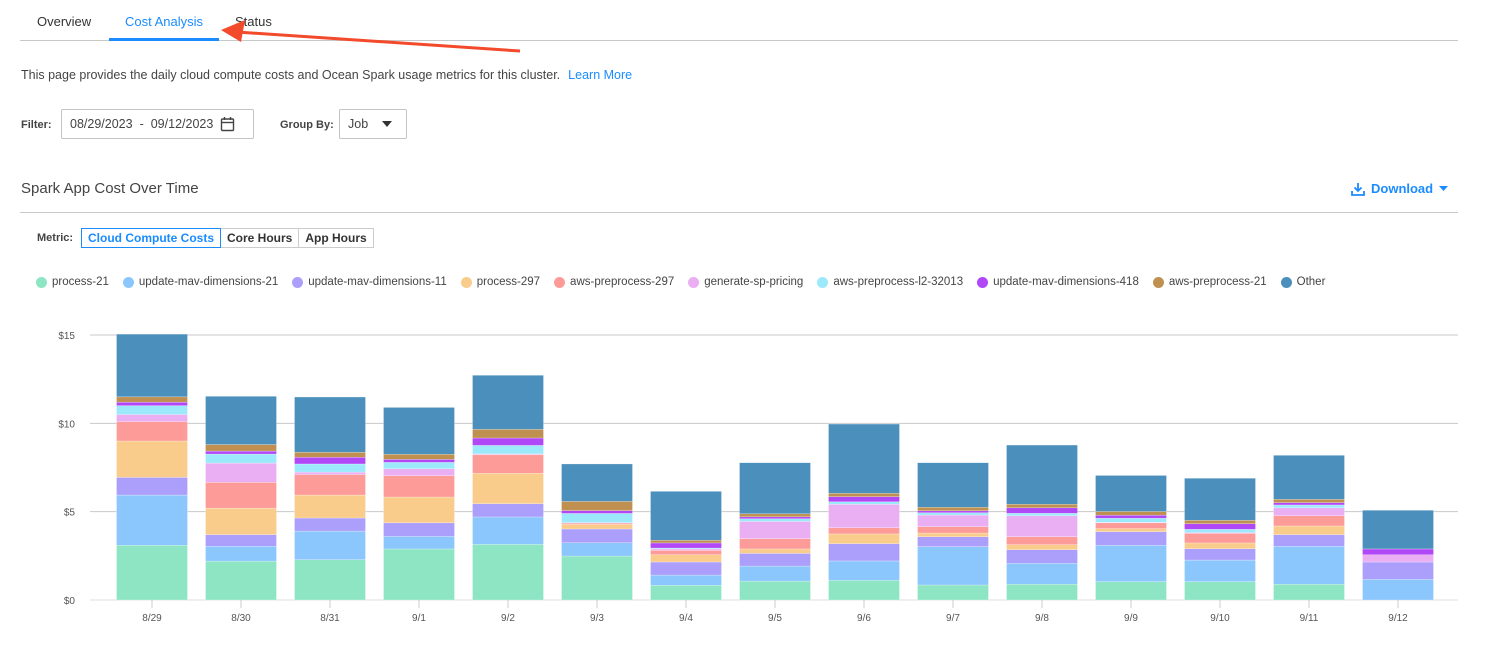 The height and width of the screenshot is (646, 1490). I want to click on legend-item: aws-preprocess-l2-32013, so click(890, 282).